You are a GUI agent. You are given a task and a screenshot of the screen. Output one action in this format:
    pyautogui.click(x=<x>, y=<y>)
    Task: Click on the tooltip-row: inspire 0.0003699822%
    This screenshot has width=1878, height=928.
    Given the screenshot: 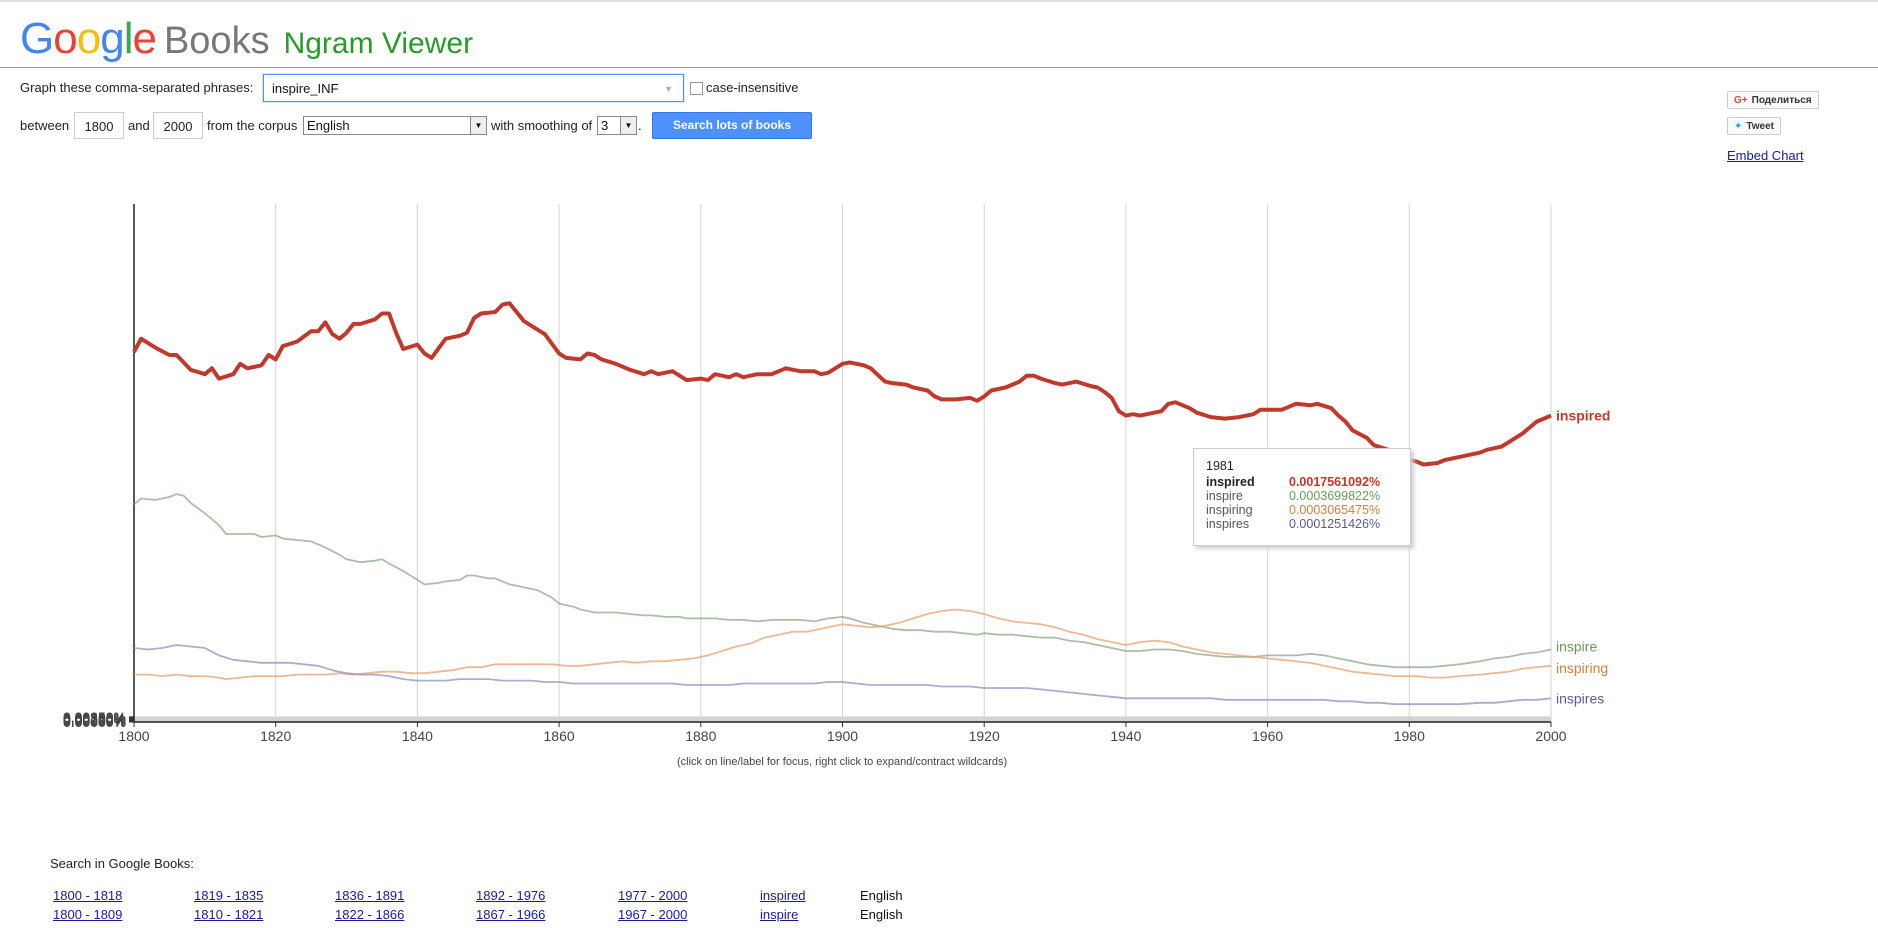 What is the action you would take?
    pyautogui.click(x=1302, y=496)
    